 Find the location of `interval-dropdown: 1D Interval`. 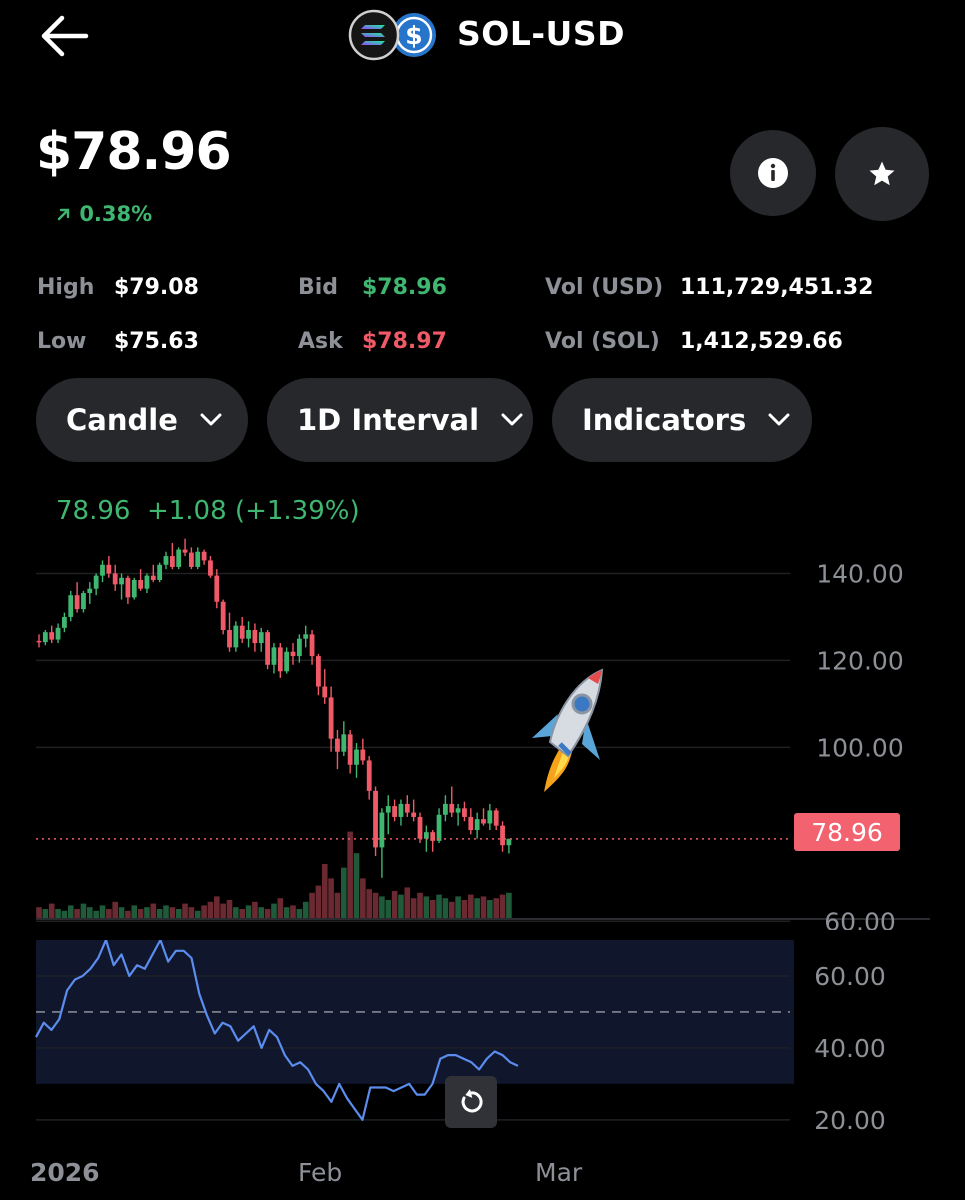

interval-dropdown: 1D Interval is located at coordinates (400, 420).